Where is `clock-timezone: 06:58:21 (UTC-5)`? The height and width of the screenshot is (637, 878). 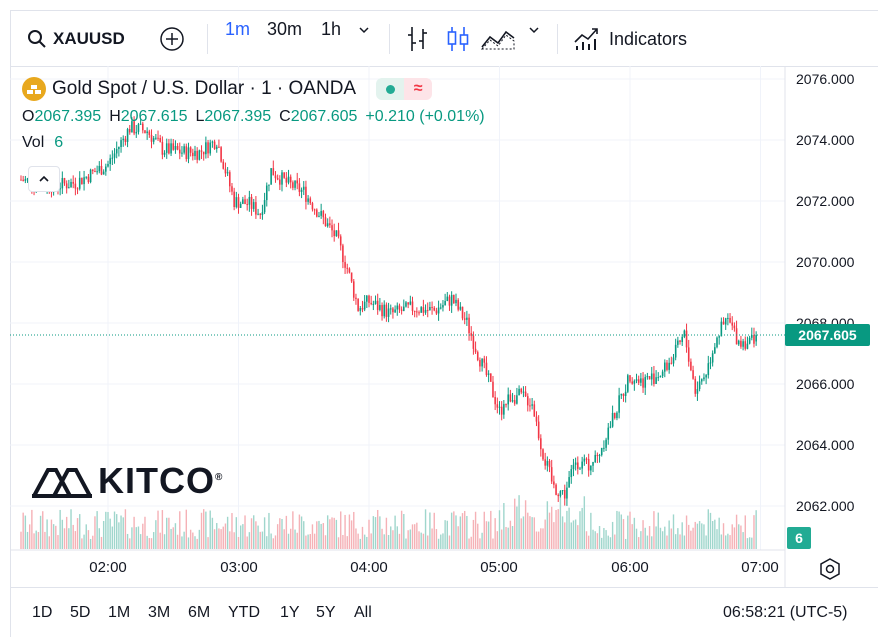
clock-timezone: 06:58:21 (UTC-5) is located at coordinates (785, 612).